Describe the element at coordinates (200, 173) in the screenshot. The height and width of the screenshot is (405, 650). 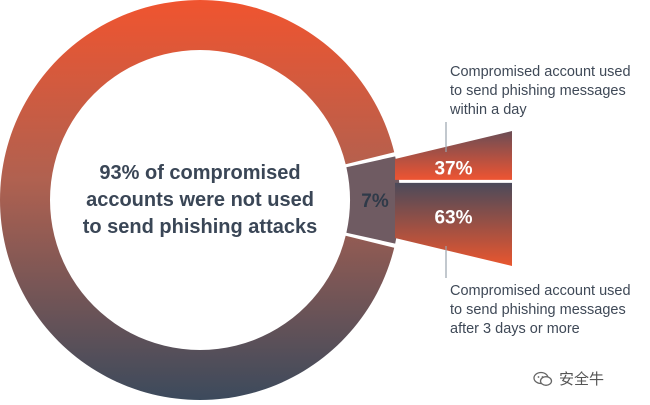
I see `center-label-line-1: 93% of compromised` at that location.